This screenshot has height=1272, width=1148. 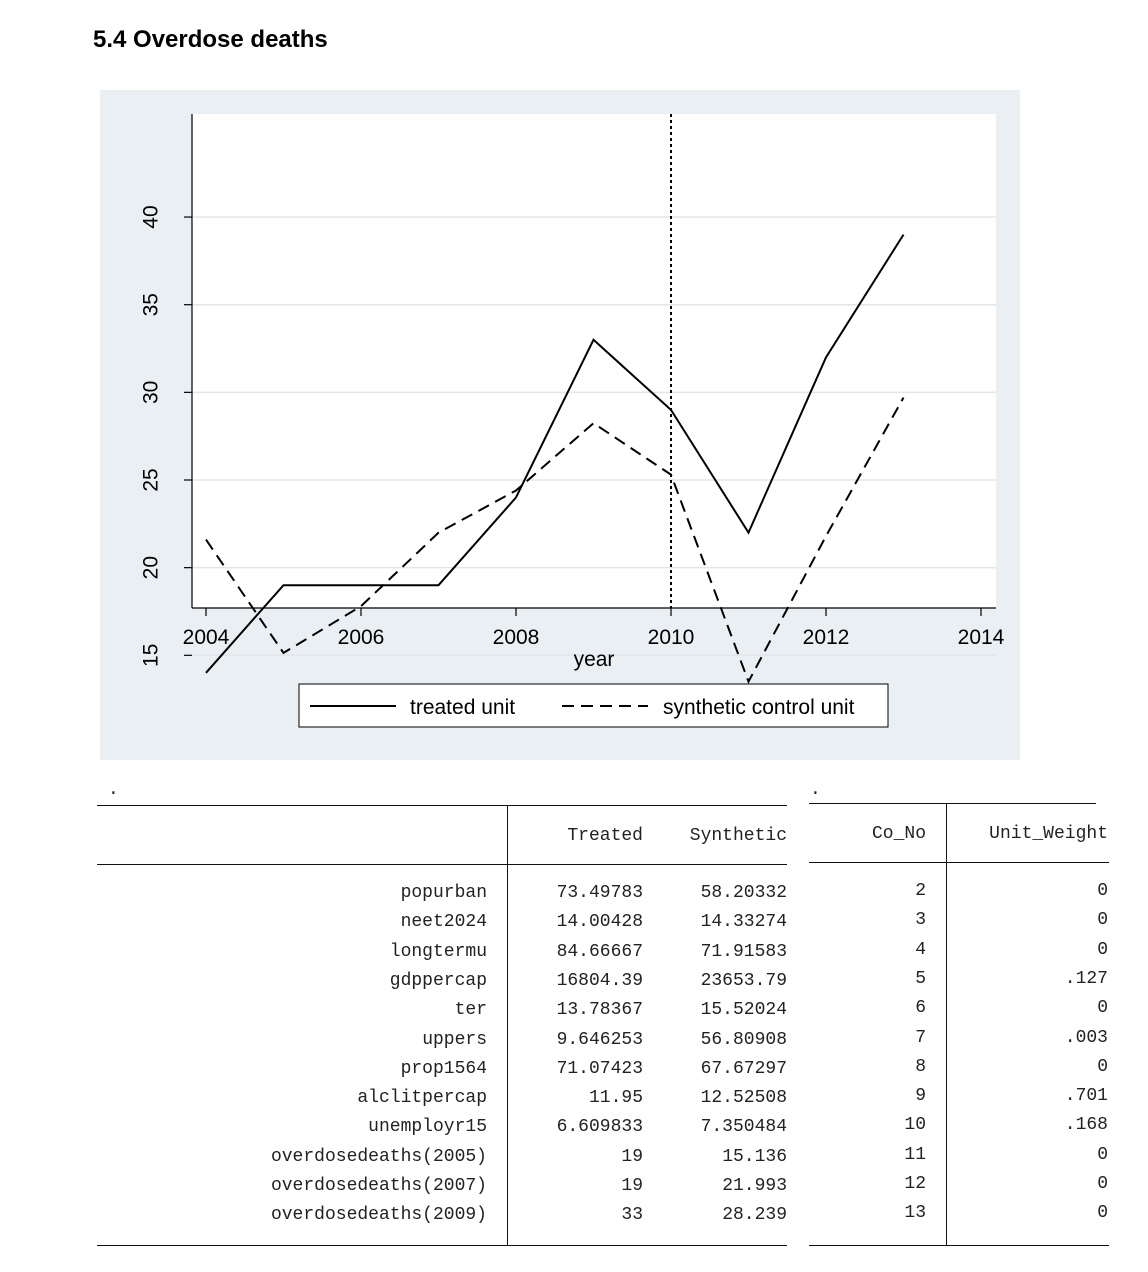 I want to click on synthetic-value: 15.136, so click(x=754, y=1157).